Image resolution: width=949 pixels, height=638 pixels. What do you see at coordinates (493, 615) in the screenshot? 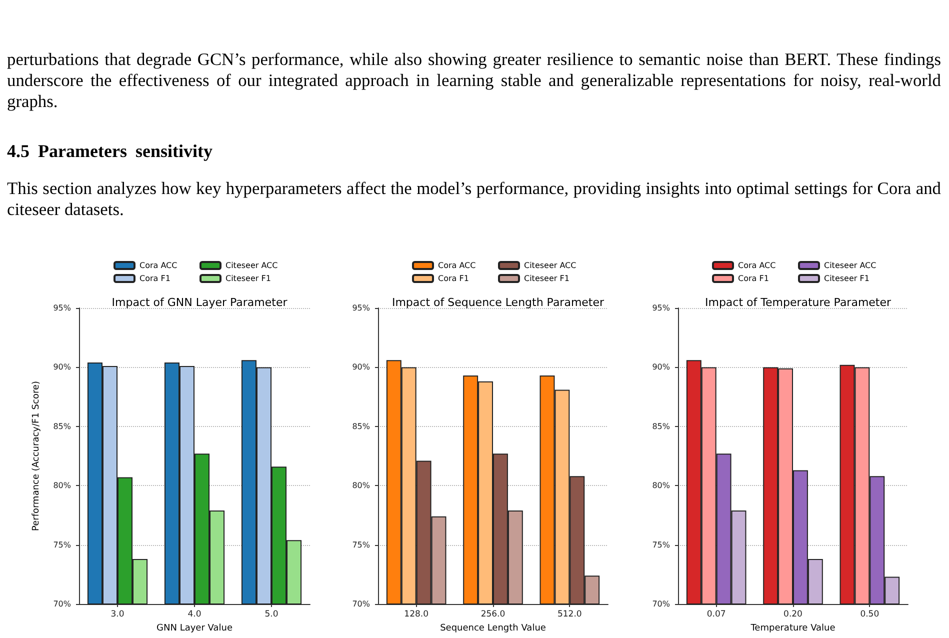
I see `x-tick-label: 256.0` at bounding box center [493, 615].